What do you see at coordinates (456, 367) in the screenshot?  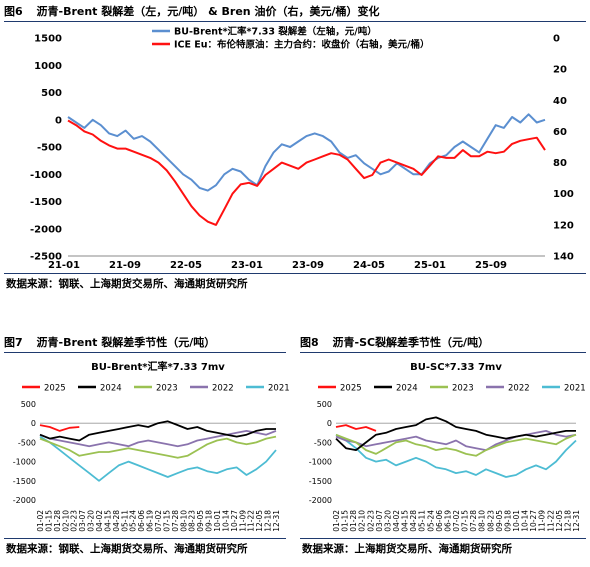 I see `chart-title: BU-SC*7.33 7mv` at bounding box center [456, 367].